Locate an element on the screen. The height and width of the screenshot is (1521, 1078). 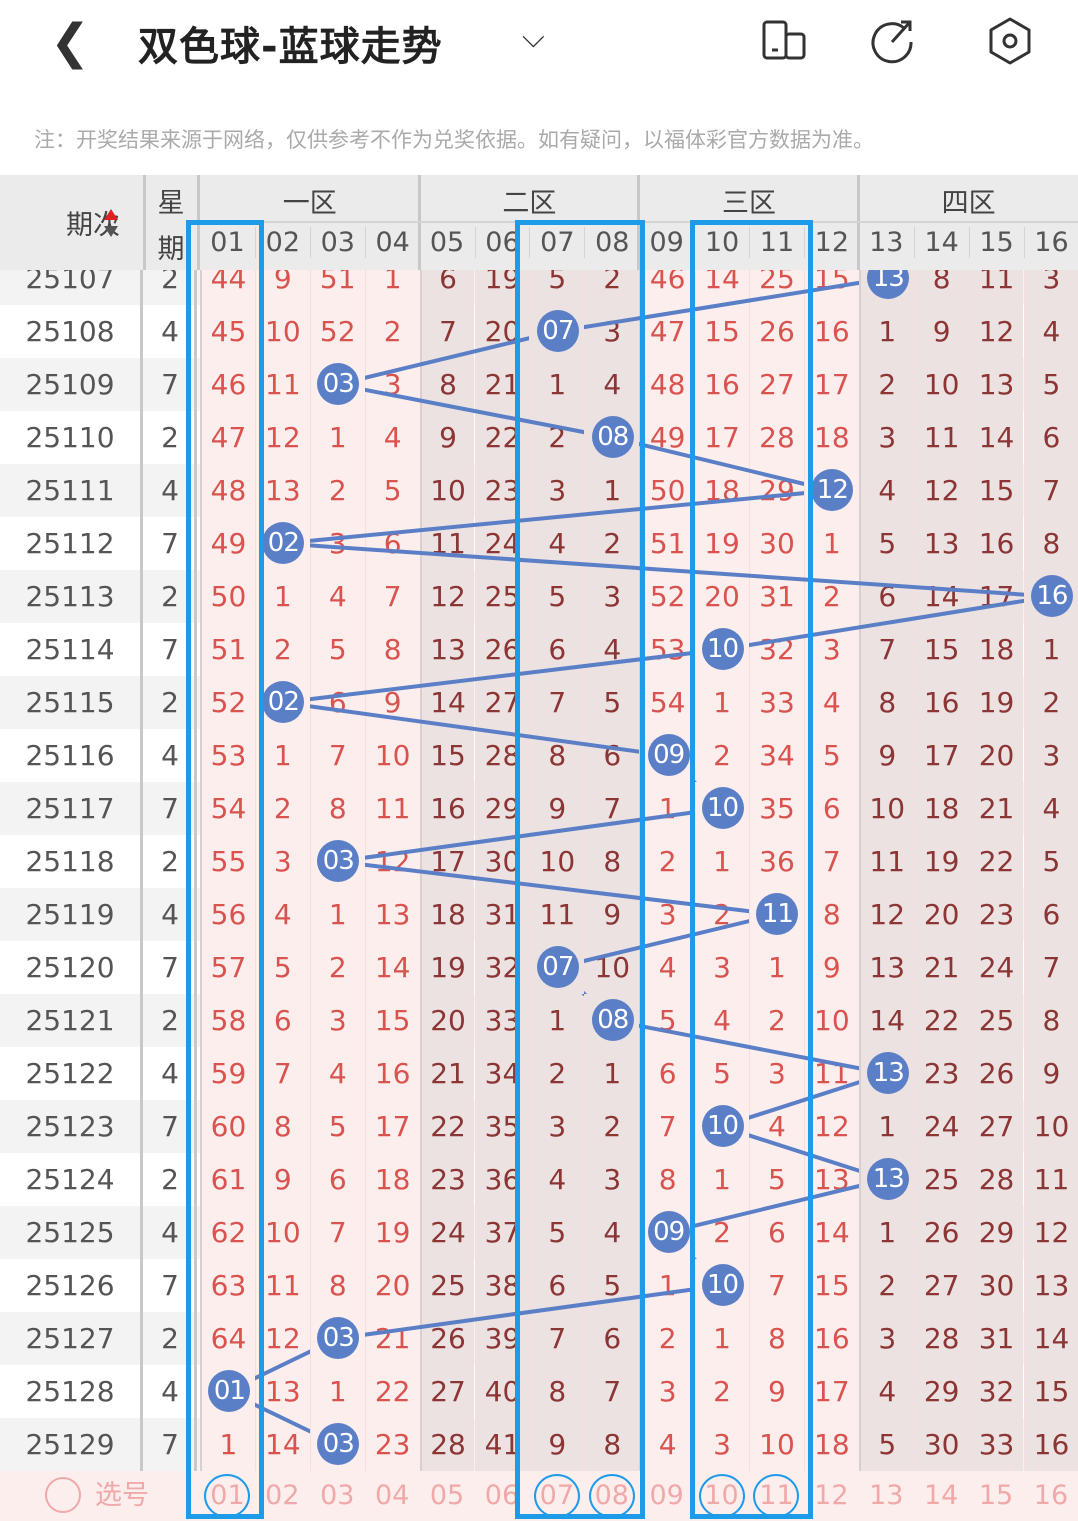
select-number: 11 is located at coordinates (776, 1496).